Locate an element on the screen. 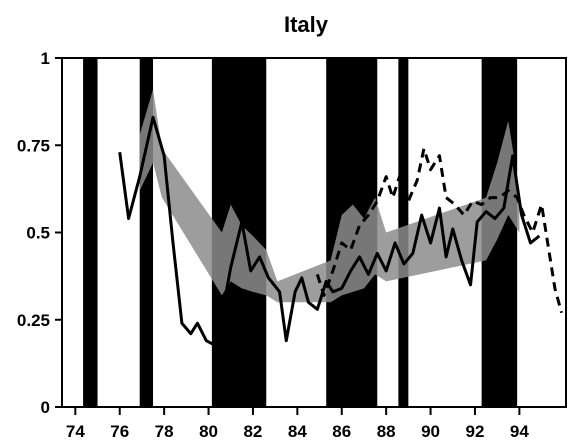 The image size is (571, 443). x-tick-label: 74 is located at coordinates (75, 431).